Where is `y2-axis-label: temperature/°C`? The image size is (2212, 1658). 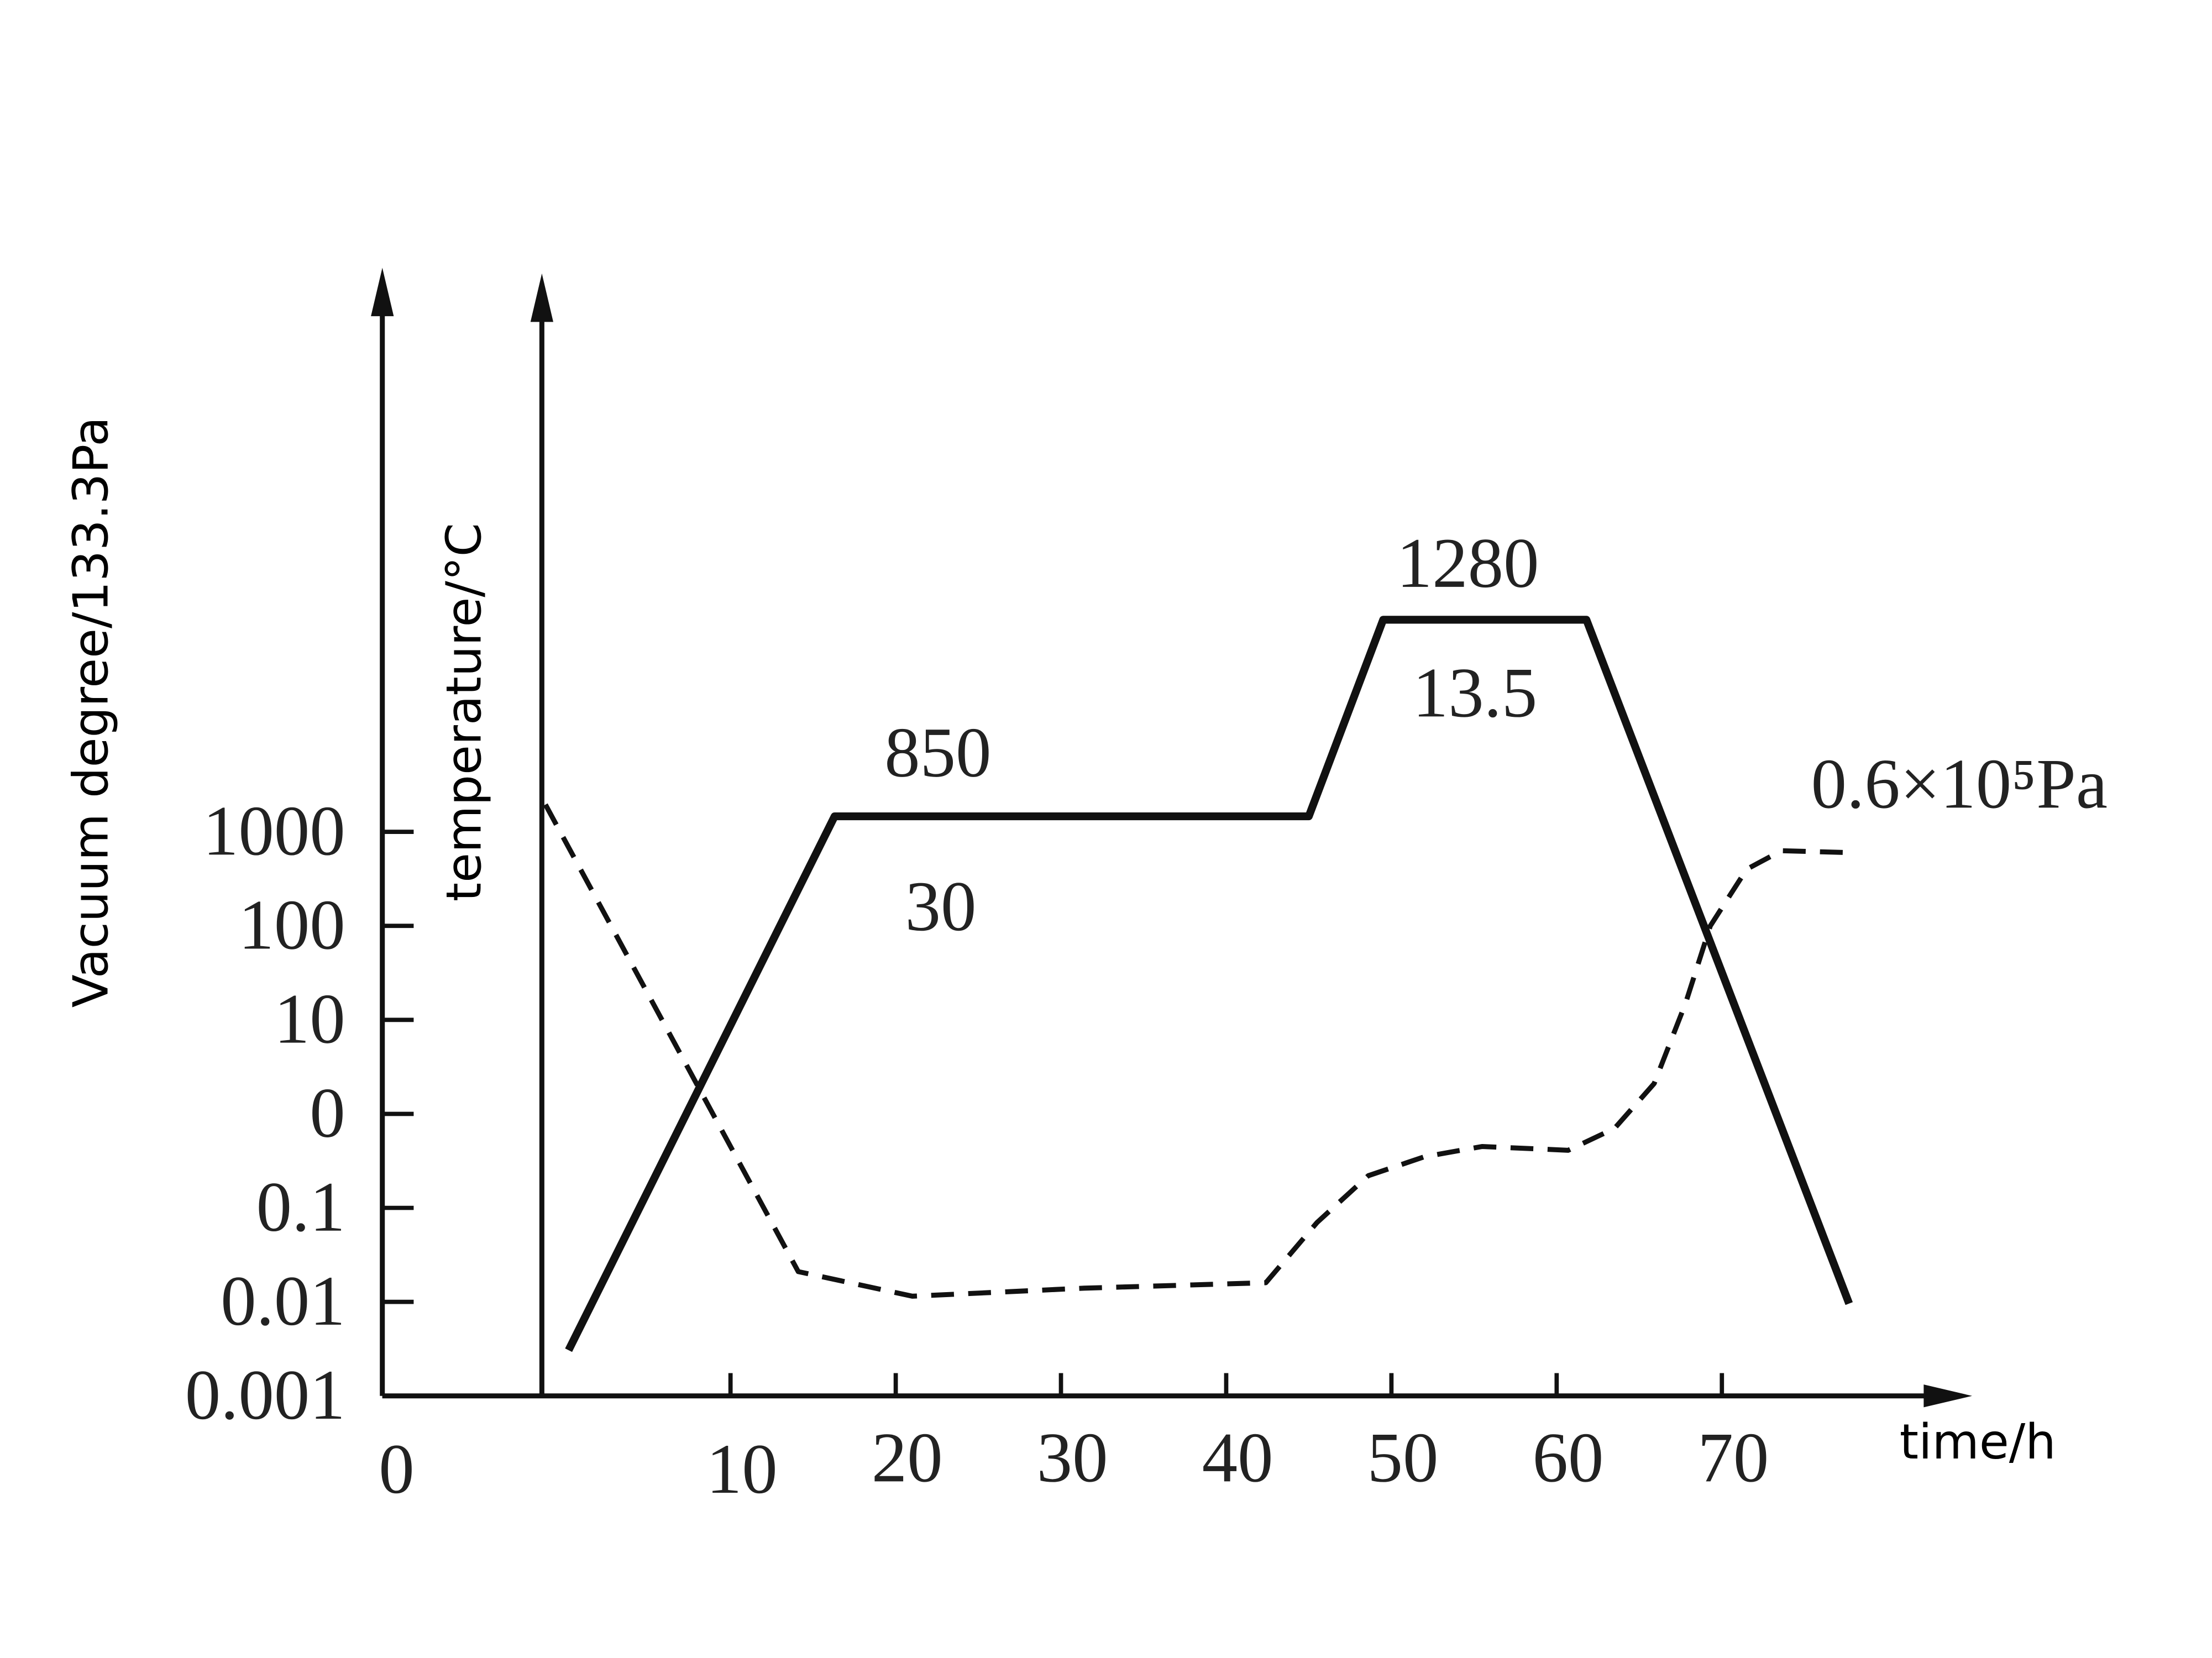 y2-axis-label: temperature/°C is located at coordinates (464, 712).